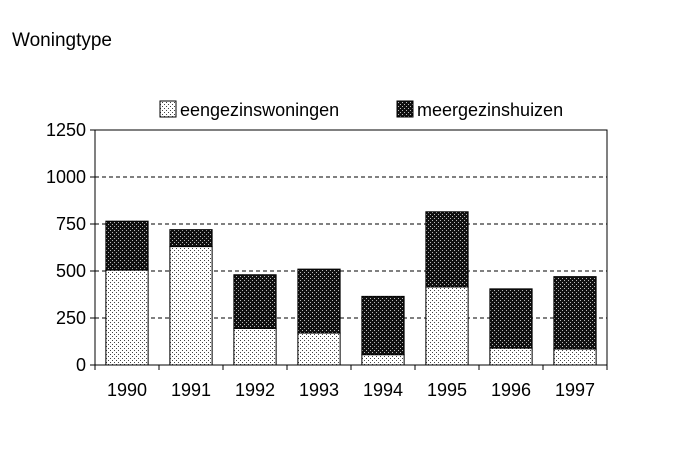 The width and height of the screenshot is (675, 450). Describe the element at coordinates (191, 306) in the screenshot. I see `bar-segment-eengezinswoningen-1991` at that location.